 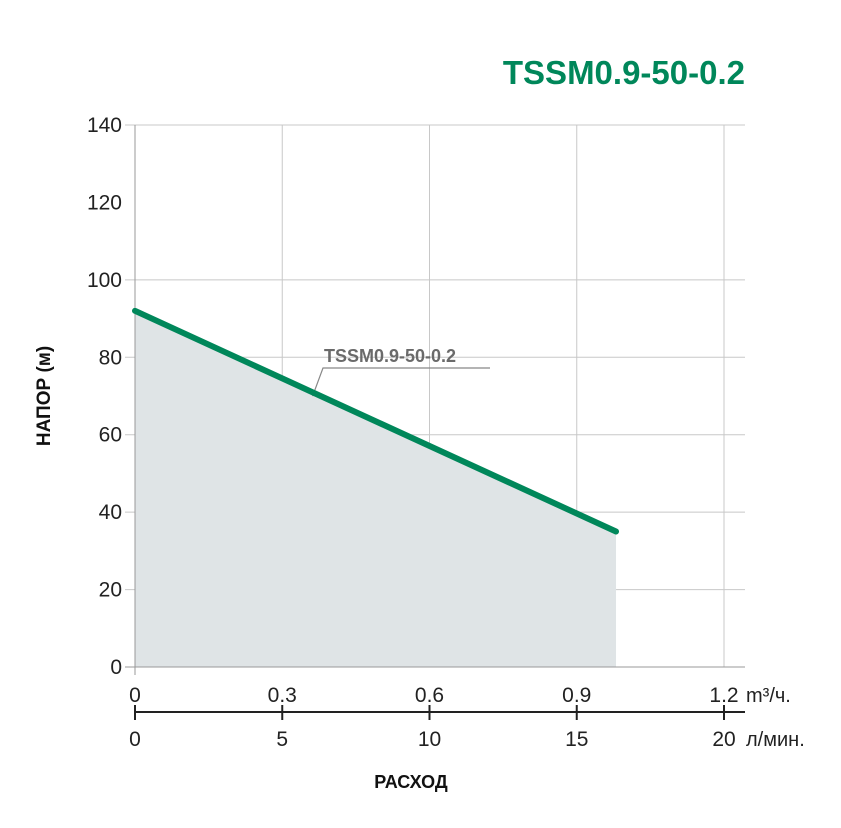 I want to click on y-tick-labels: 0 20 40 60 80 100 120 140, so click(x=104, y=396).